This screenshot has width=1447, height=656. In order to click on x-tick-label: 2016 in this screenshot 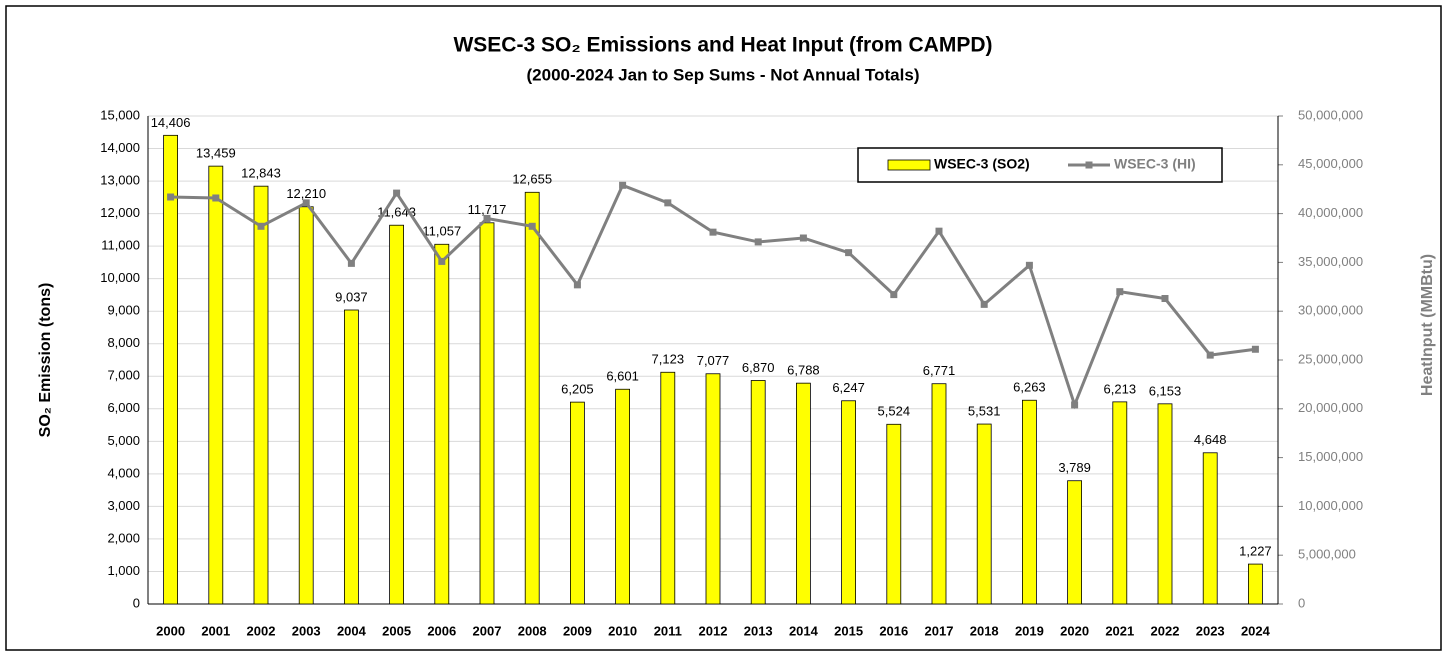, I will do `click(893, 630)`.